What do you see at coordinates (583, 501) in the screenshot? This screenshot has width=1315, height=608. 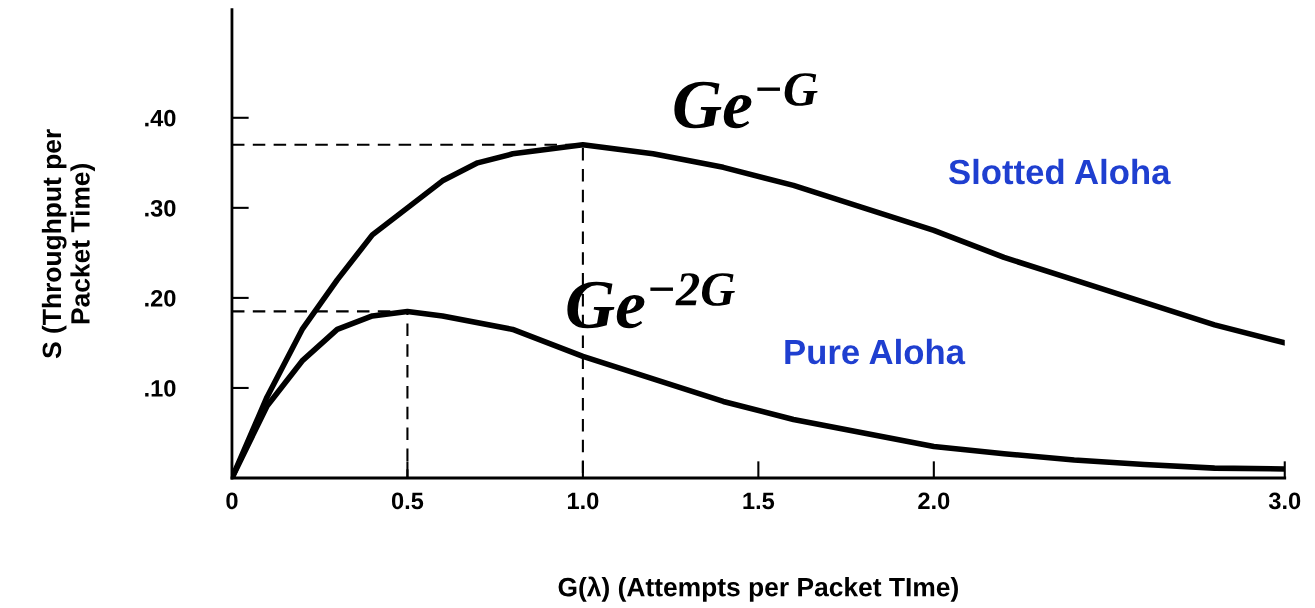 I see `x-tick-label: 1.0` at bounding box center [583, 501].